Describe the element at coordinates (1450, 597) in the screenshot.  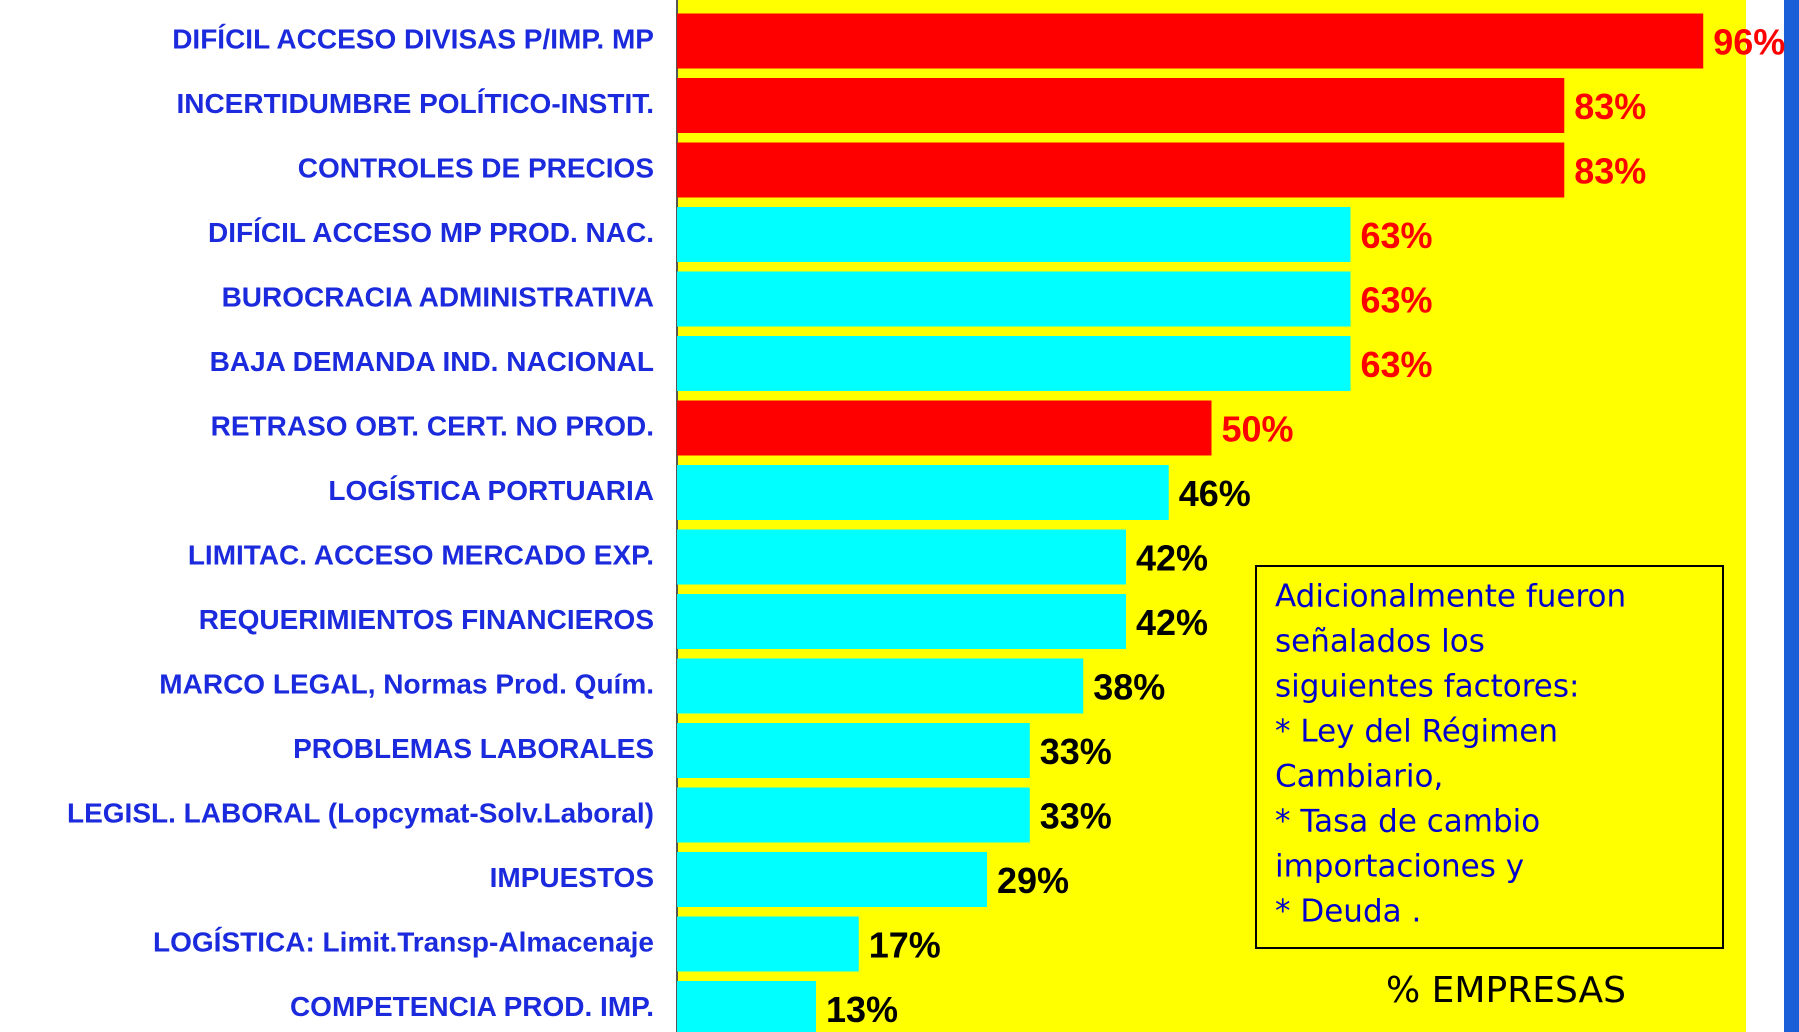
I see `annotation-line: Adicionalmente fueron` at that location.